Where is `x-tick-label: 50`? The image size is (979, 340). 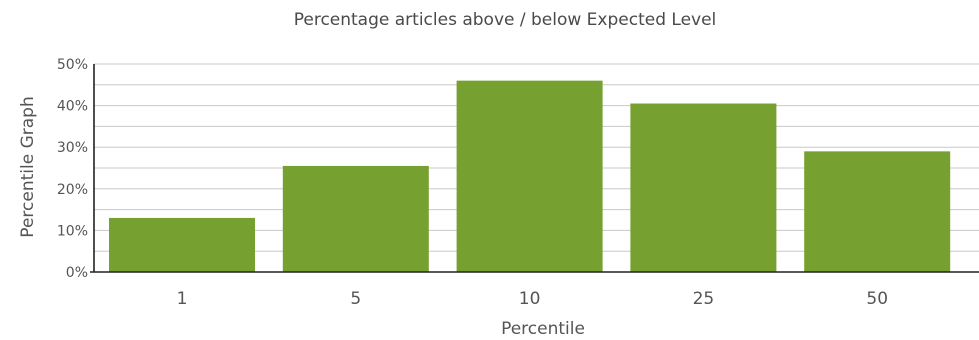 x-tick-label: 50 is located at coordinates (877, 299).